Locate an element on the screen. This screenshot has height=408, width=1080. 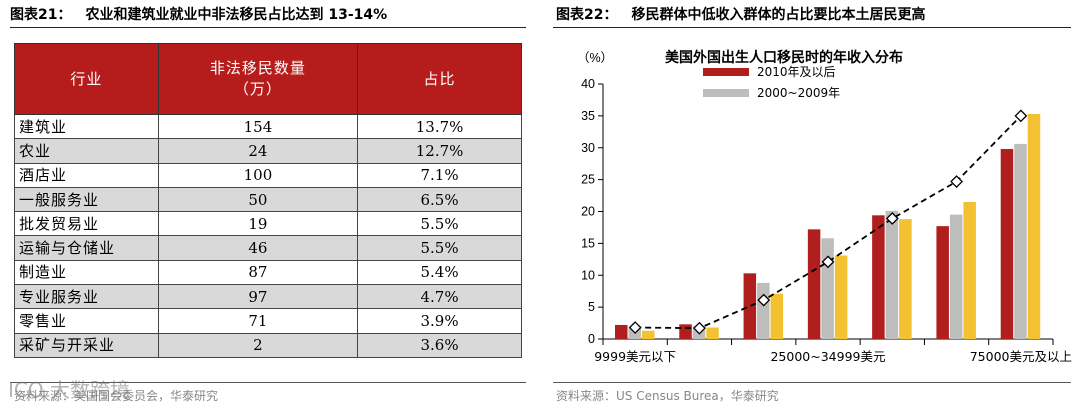
industry-cell: 制造业 is located at coordinates (86, 272).